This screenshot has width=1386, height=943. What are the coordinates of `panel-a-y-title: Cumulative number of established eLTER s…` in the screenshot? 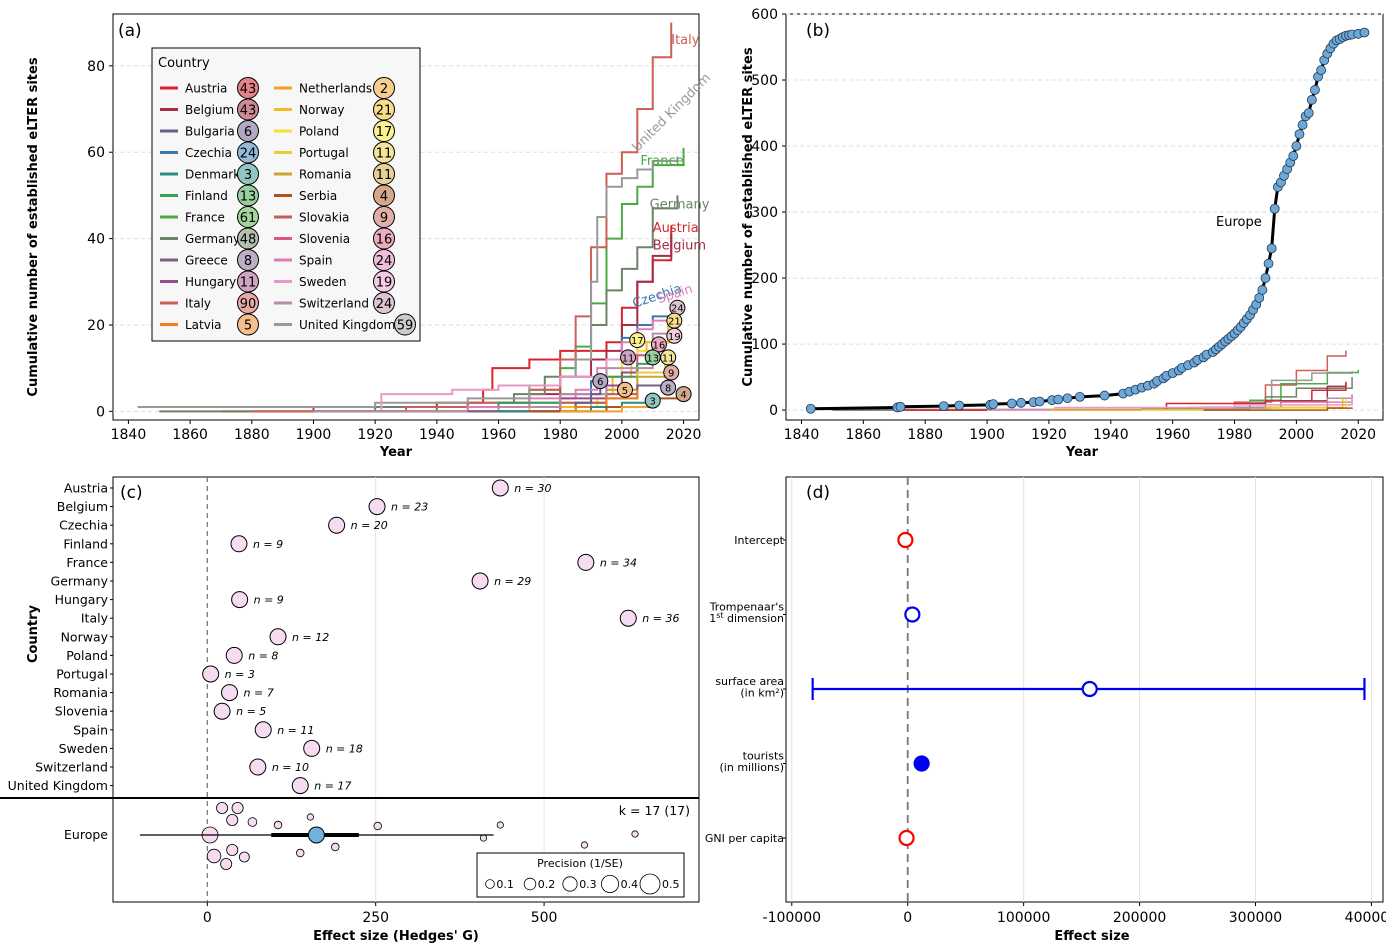 It's located at (33, 226).